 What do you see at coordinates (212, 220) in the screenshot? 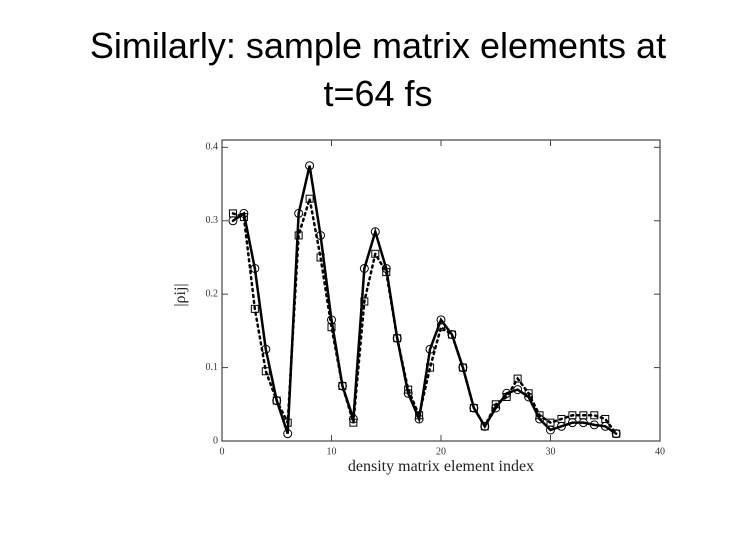
I see `y-tick-label: 0.3` at bounding box center [212, 220].